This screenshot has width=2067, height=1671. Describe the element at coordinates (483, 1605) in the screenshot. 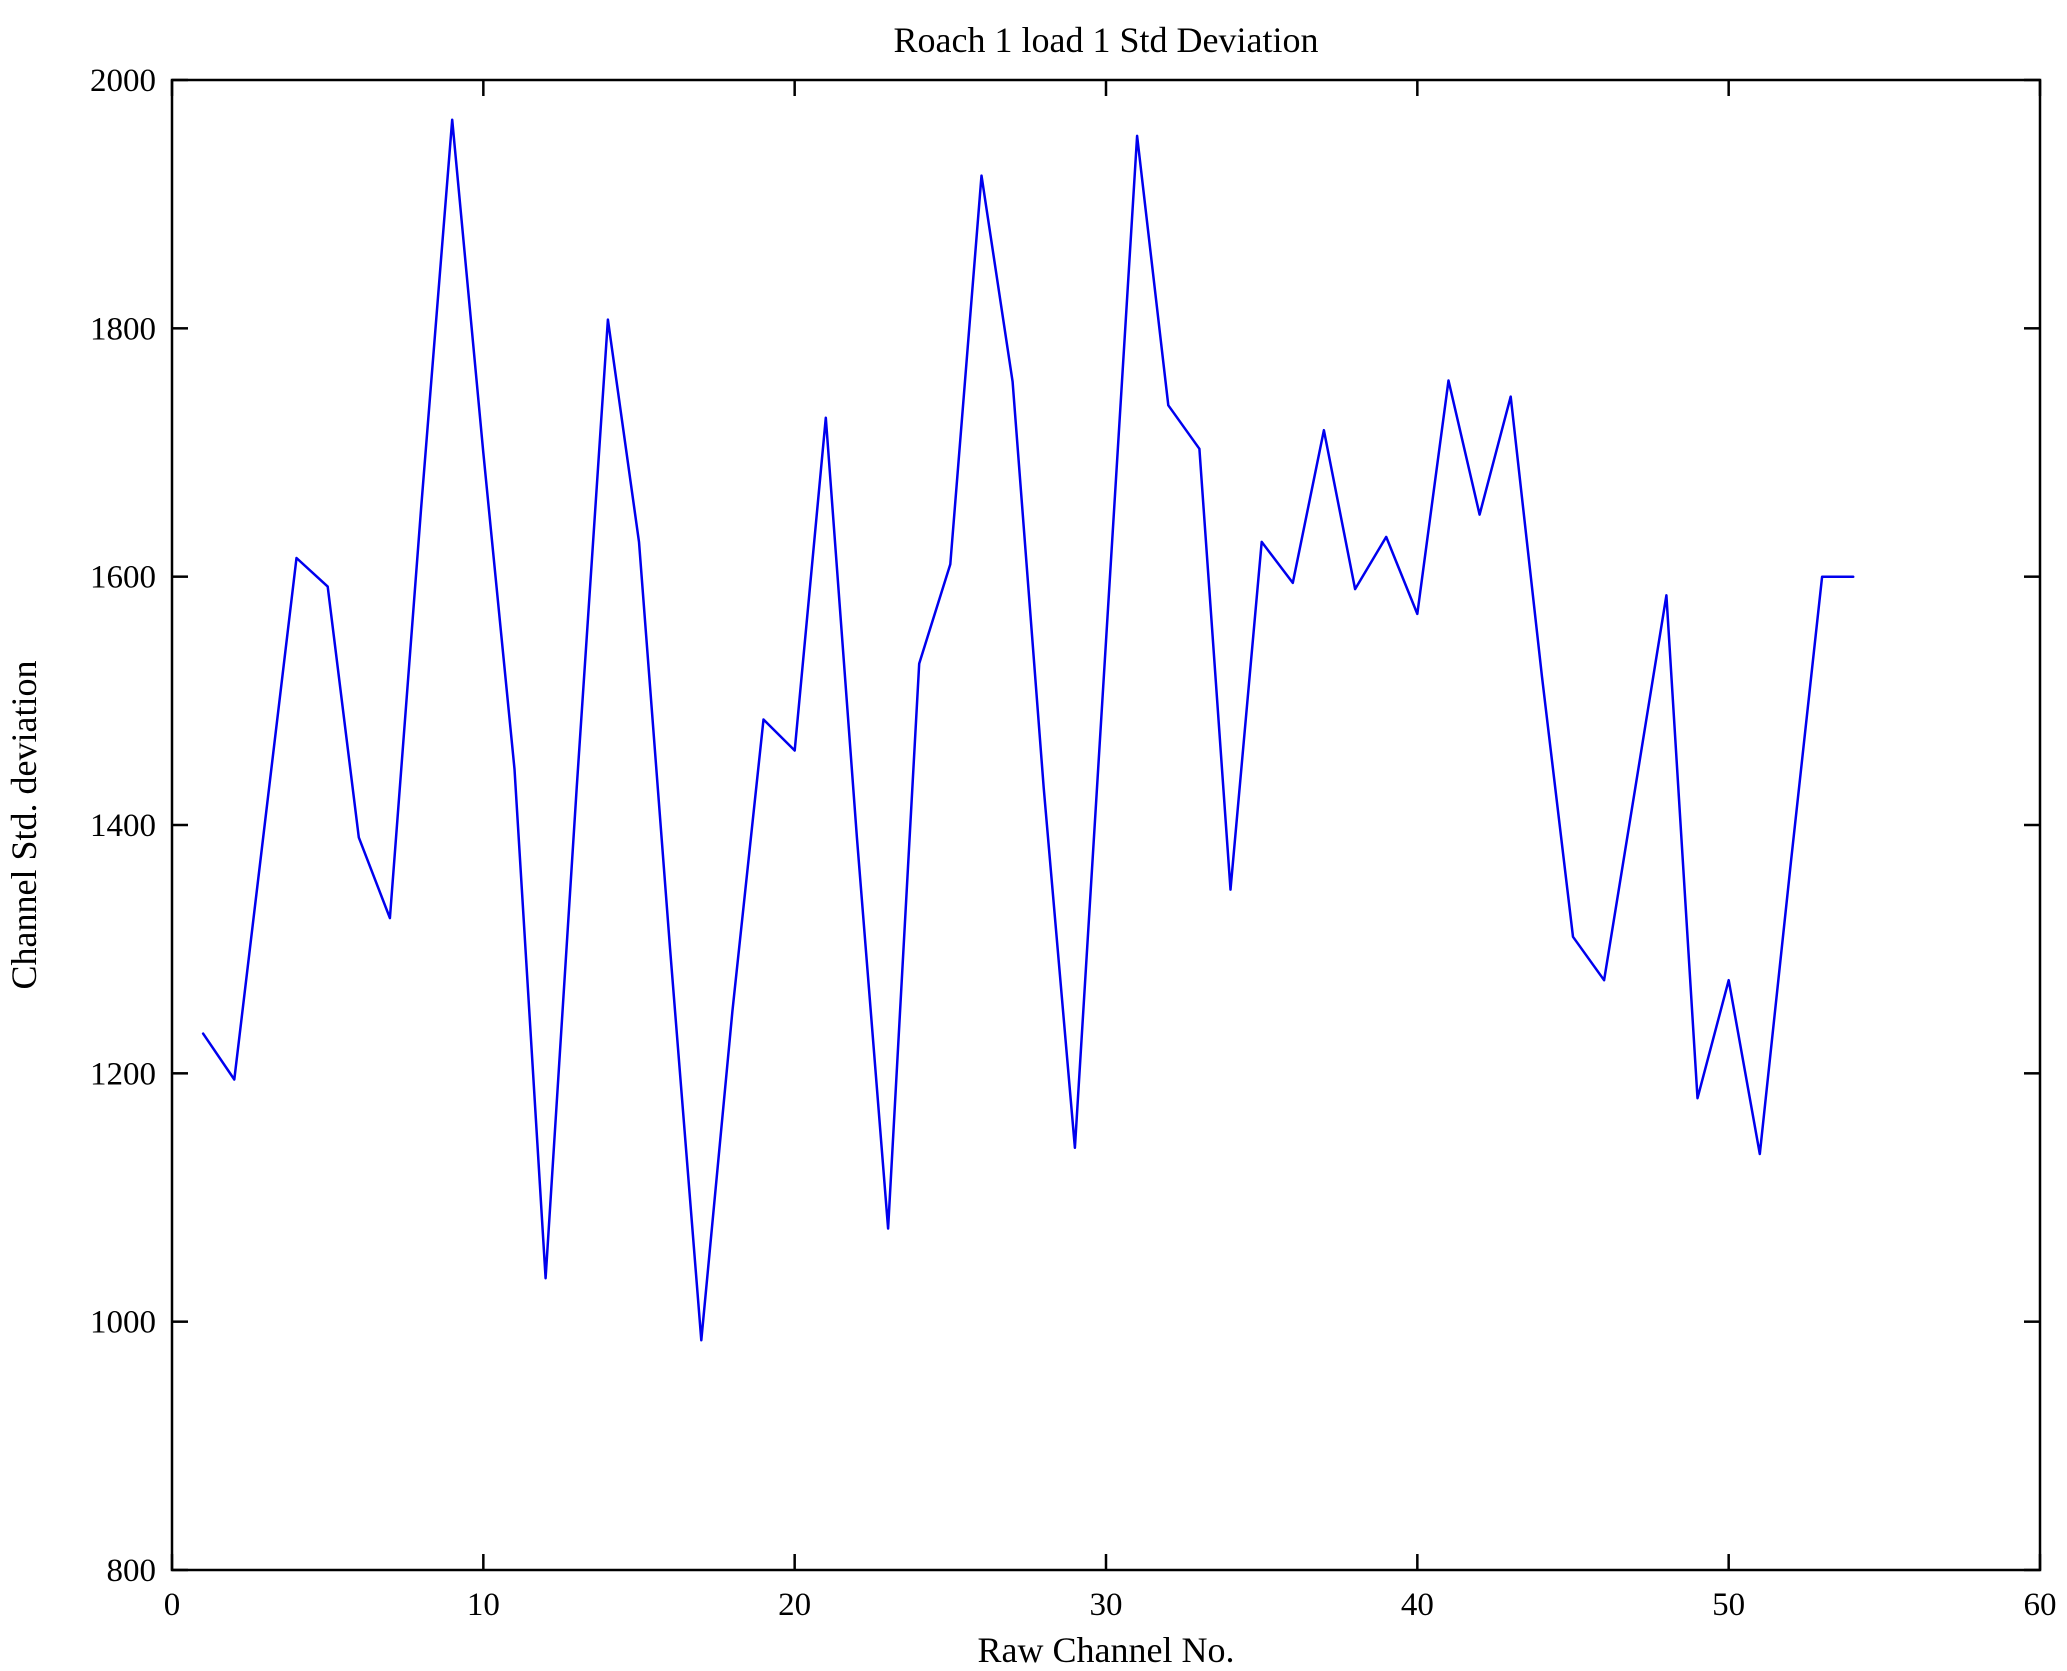

I see `x-tick-label: 10` at that location.